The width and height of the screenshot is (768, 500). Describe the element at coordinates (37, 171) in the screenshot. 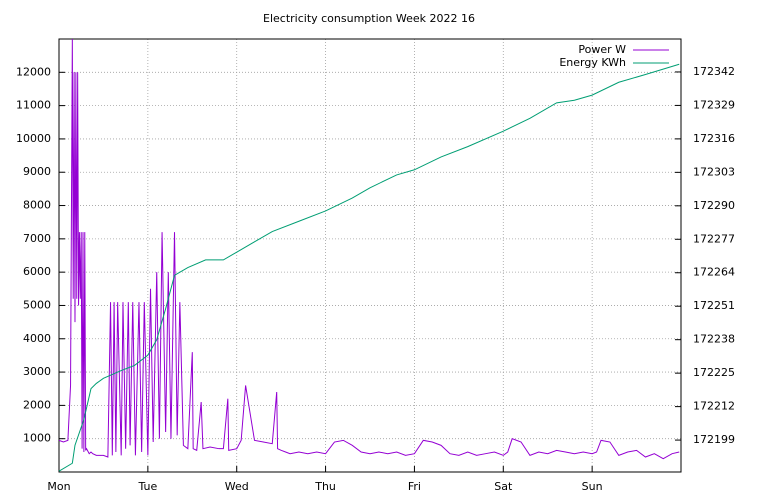

I see `y-tick-label: 9000` at that location.